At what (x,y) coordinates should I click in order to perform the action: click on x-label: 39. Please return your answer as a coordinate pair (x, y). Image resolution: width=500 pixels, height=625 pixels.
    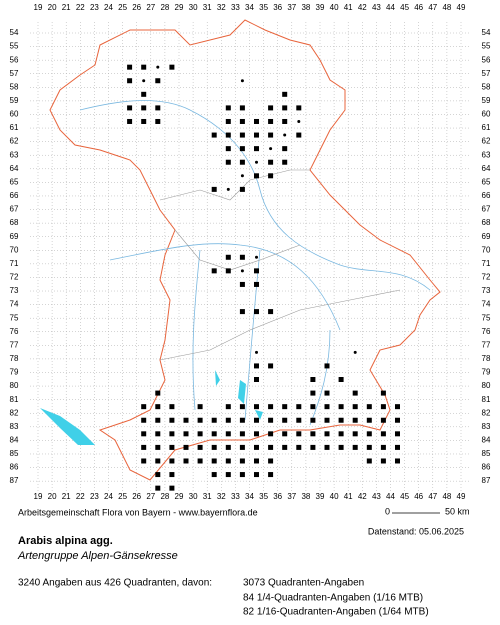
    Looking at the image, I should click on (320, 496).